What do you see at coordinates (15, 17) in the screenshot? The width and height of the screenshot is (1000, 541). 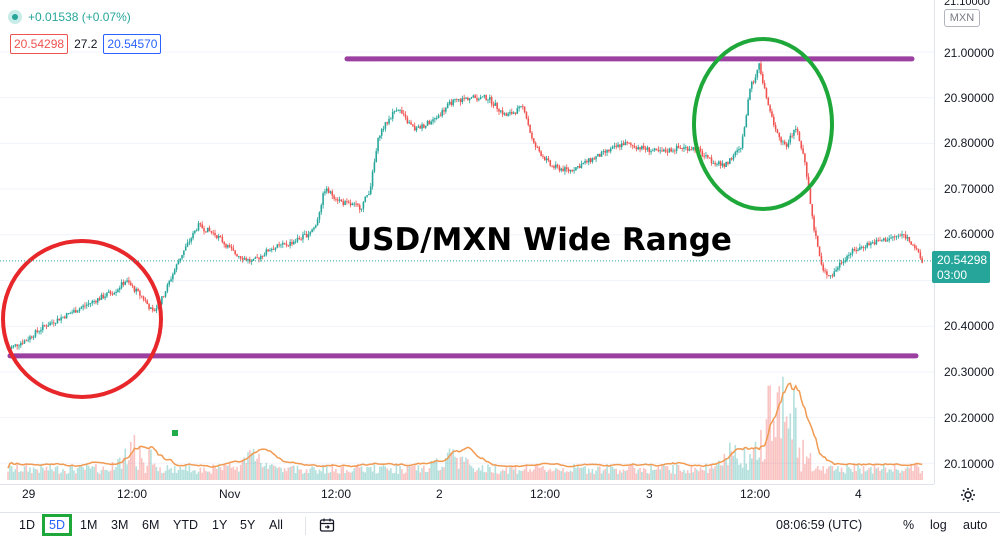 I see `market-status-icon` at bounding box center [15, 17].